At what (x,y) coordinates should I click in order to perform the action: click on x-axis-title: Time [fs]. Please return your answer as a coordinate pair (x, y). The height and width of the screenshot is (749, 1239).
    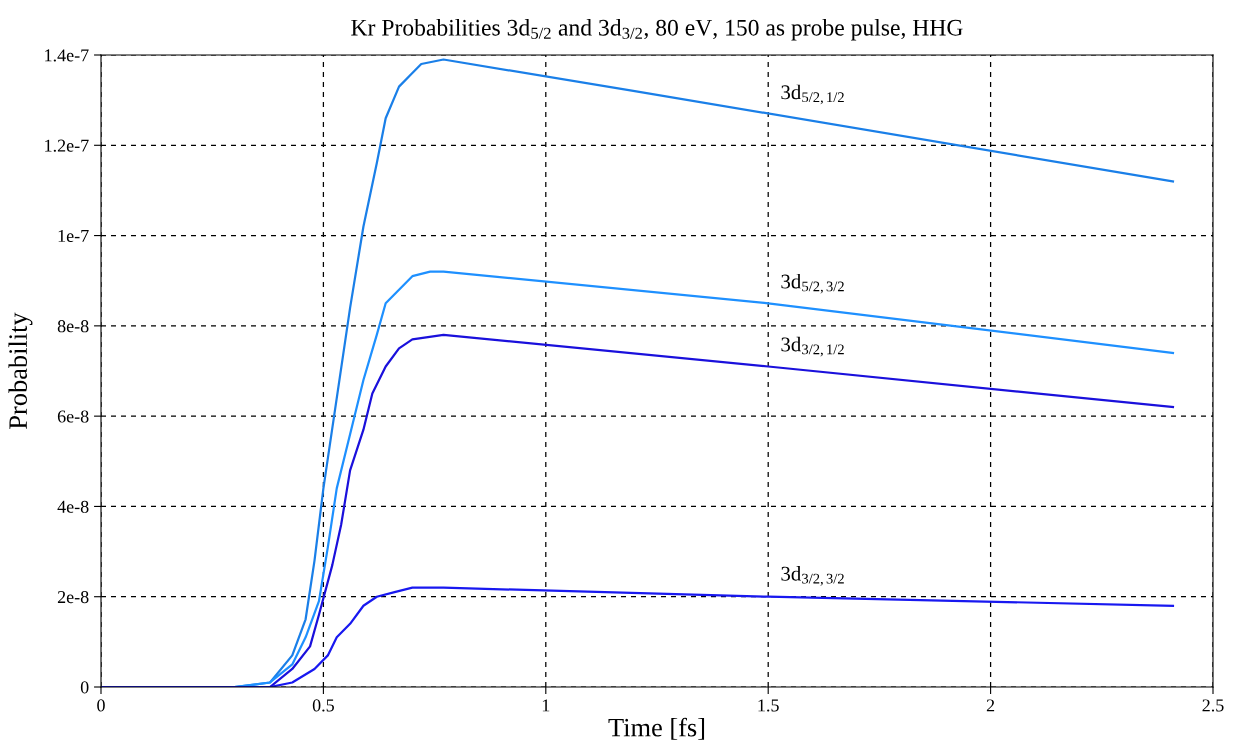
    Looking at the image, I should click on (656, 728).